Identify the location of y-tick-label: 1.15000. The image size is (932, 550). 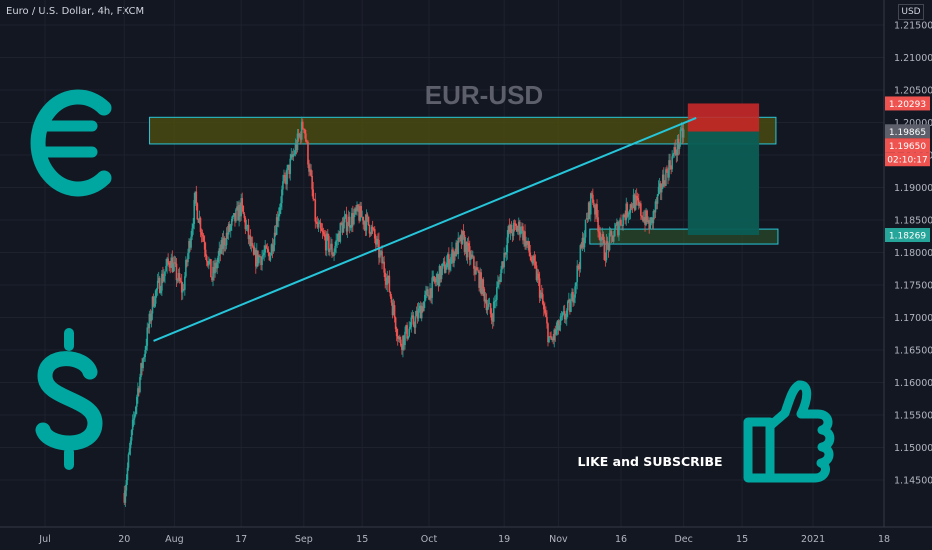
(913, 448).